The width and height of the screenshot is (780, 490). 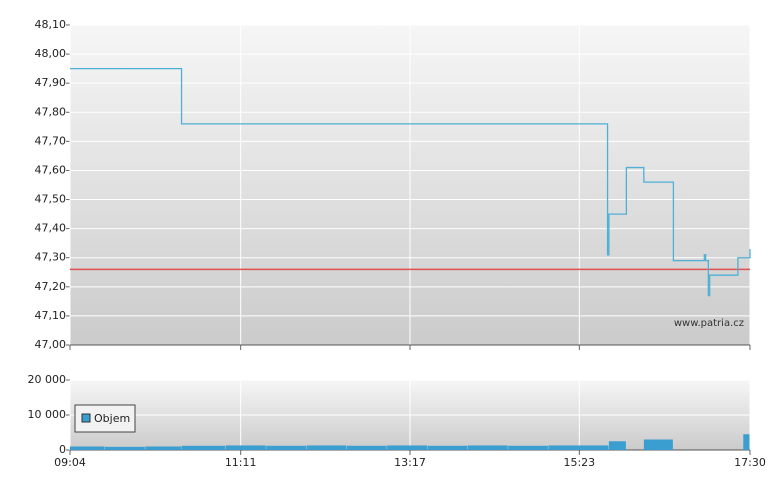 I want to click on y-tick-label: 47,40, so click(x=51, y=228).